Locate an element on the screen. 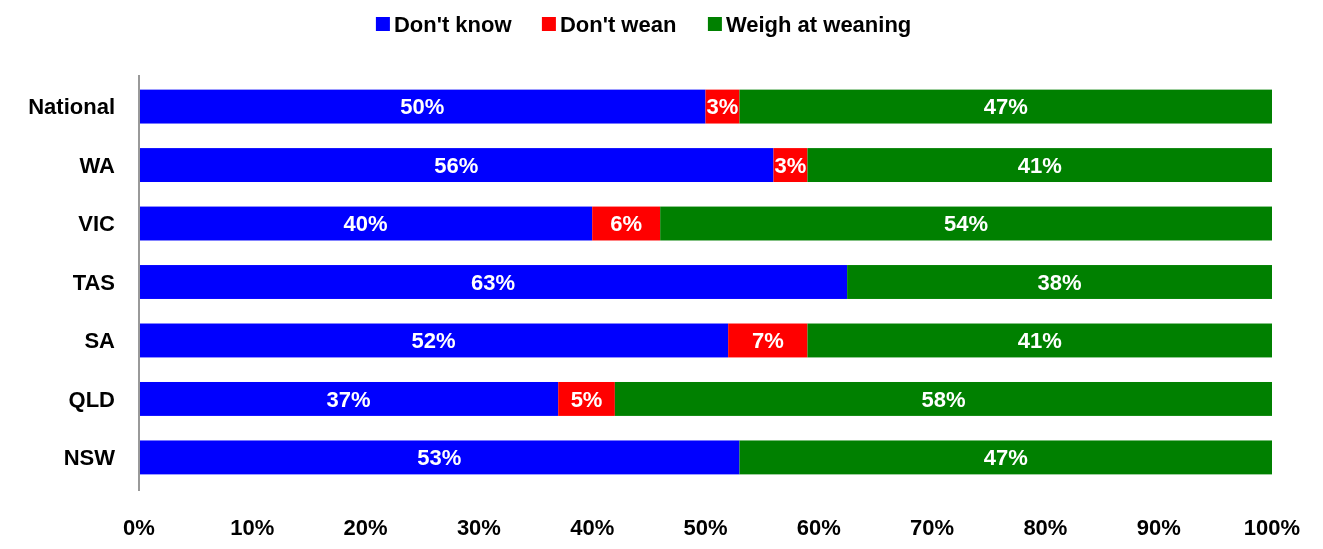  x-tick-label: 20% is located at coordinates (365, 527).